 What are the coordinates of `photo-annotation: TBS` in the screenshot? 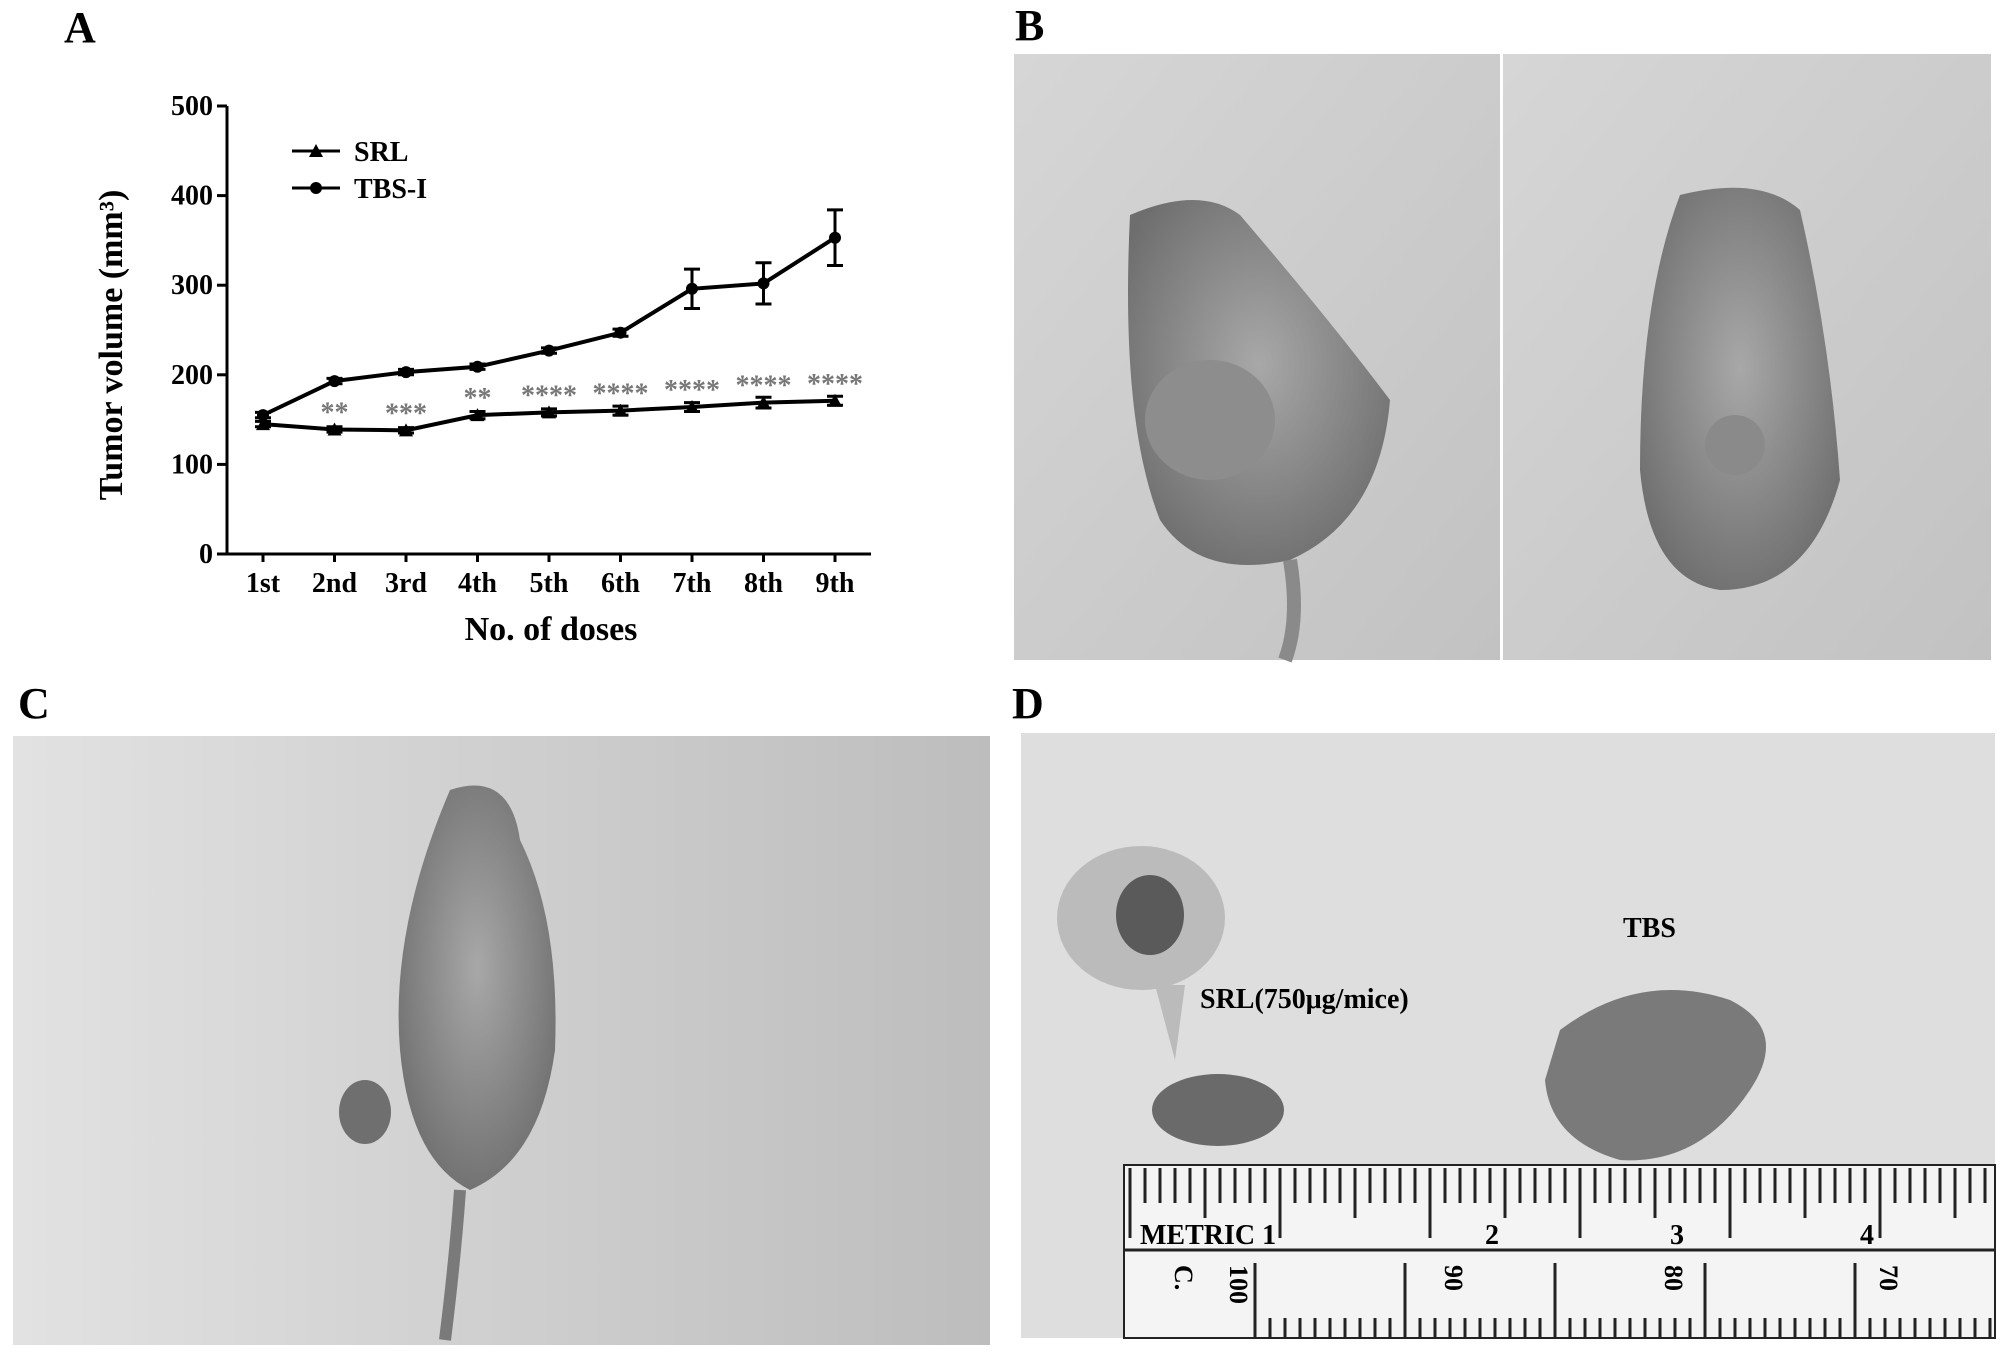 It's located at (1649, 928).